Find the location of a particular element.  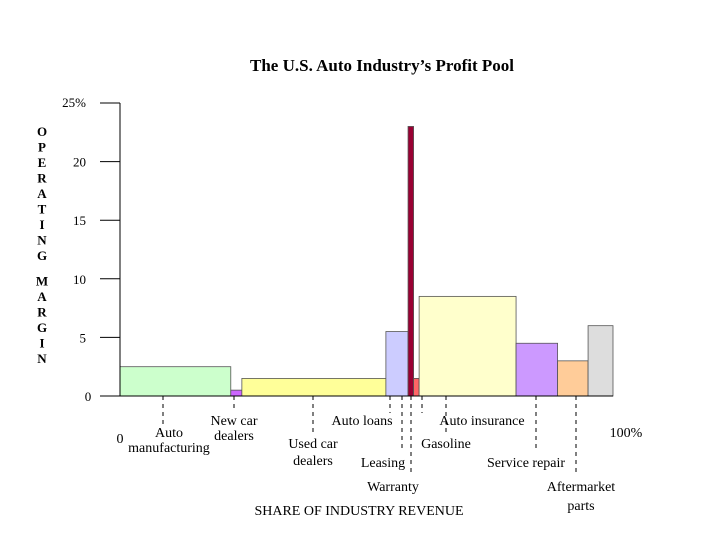

x-label-aftermarket-parts: Aftermarket parts is located at coordinates (581, 497).